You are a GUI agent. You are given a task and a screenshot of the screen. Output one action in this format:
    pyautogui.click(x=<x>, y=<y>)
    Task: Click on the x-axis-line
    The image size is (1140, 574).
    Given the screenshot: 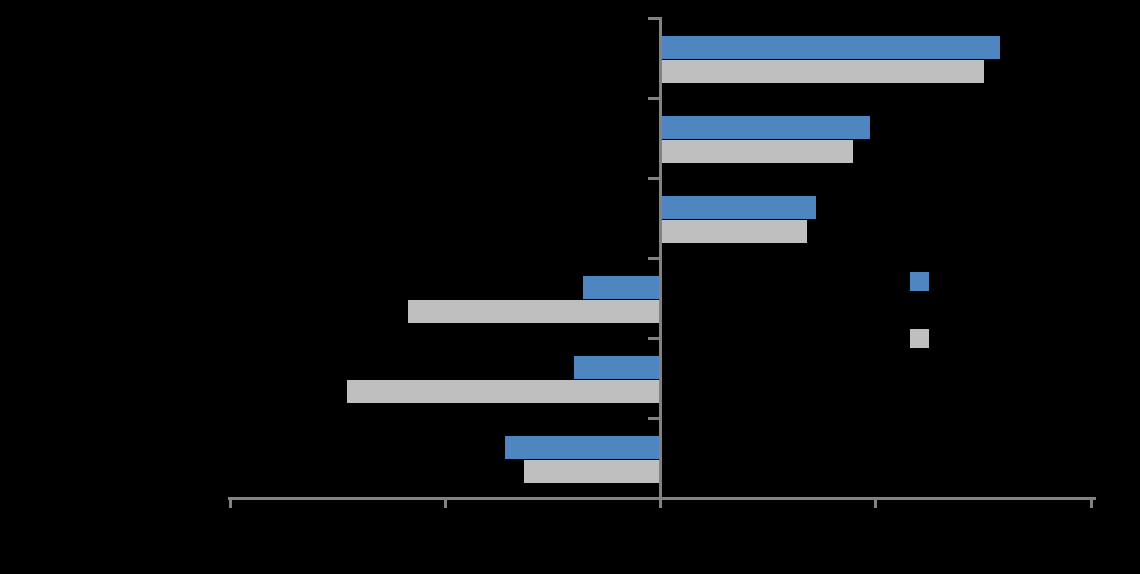 What is the action you would take?
    pyautogui.click(x=662, y=498)
    